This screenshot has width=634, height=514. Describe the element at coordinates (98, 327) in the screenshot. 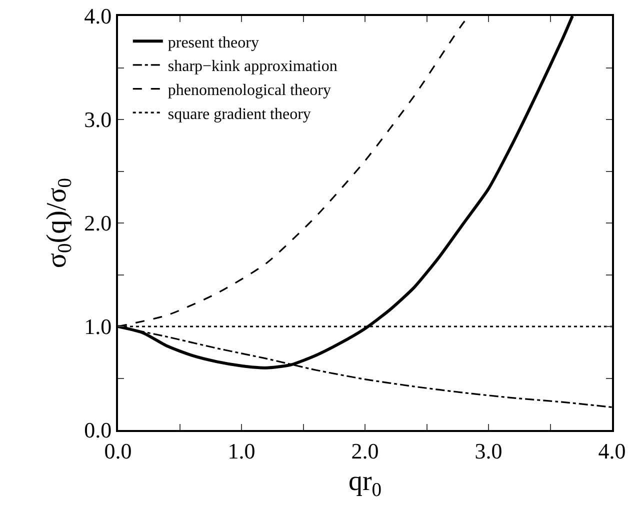

I see `y-tick-label: 1.0` at that location.